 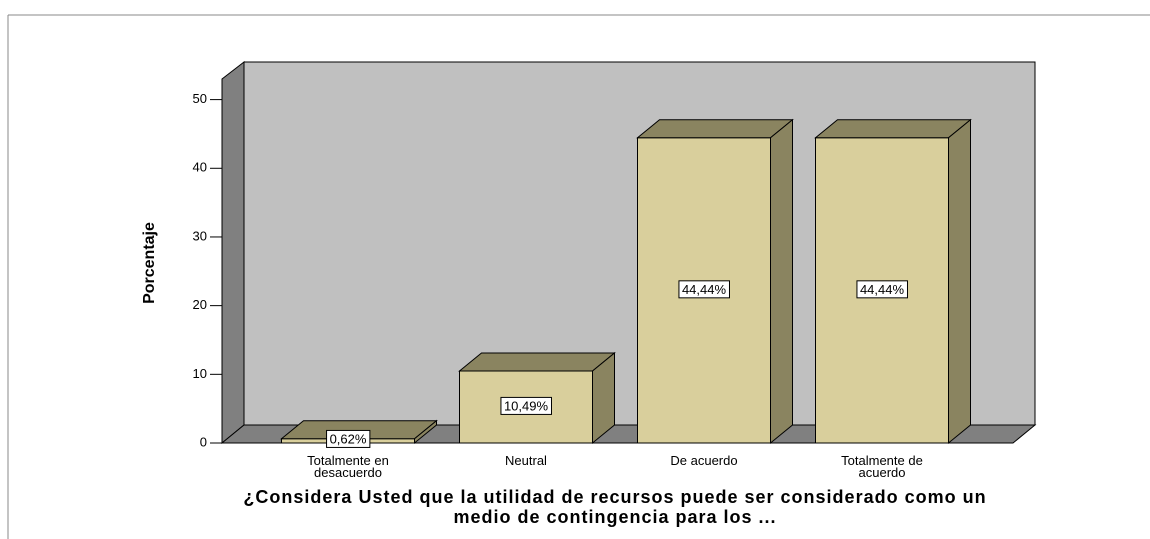 What do you see at coordinates (882, 466) in the screenshot?
I see `x-tick-label: Totalmente de acuerdo` at bounding box center [882, 466].